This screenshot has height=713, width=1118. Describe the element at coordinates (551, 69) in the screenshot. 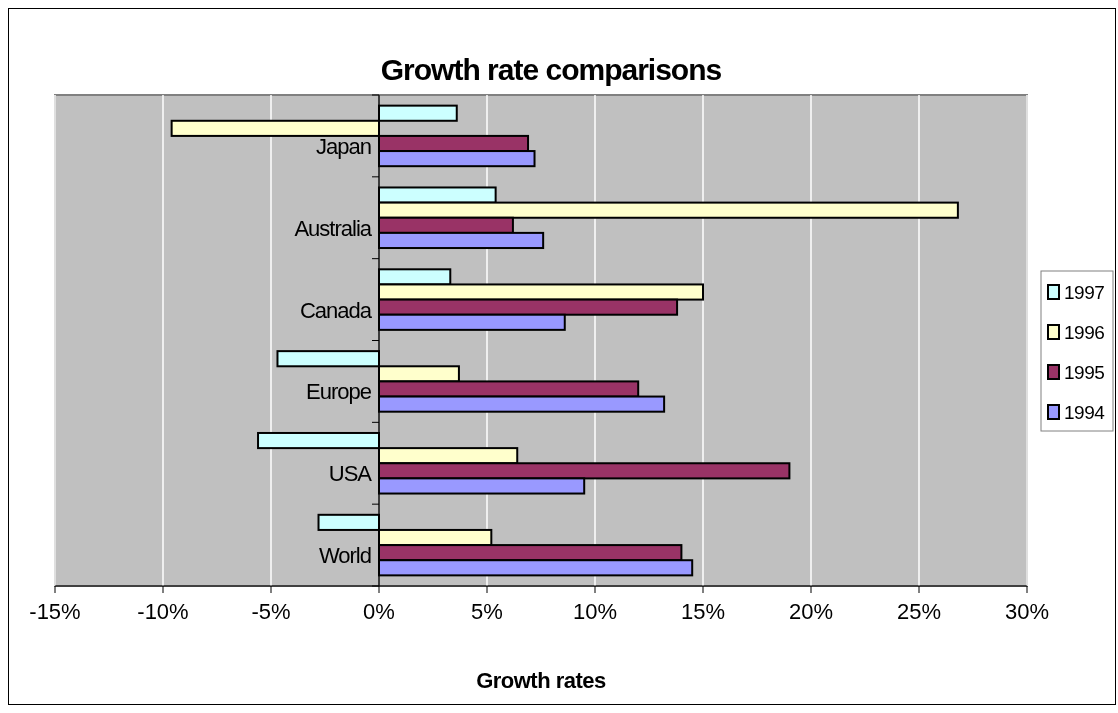

I see `chart-title: Growth rate comparisons` at that location.